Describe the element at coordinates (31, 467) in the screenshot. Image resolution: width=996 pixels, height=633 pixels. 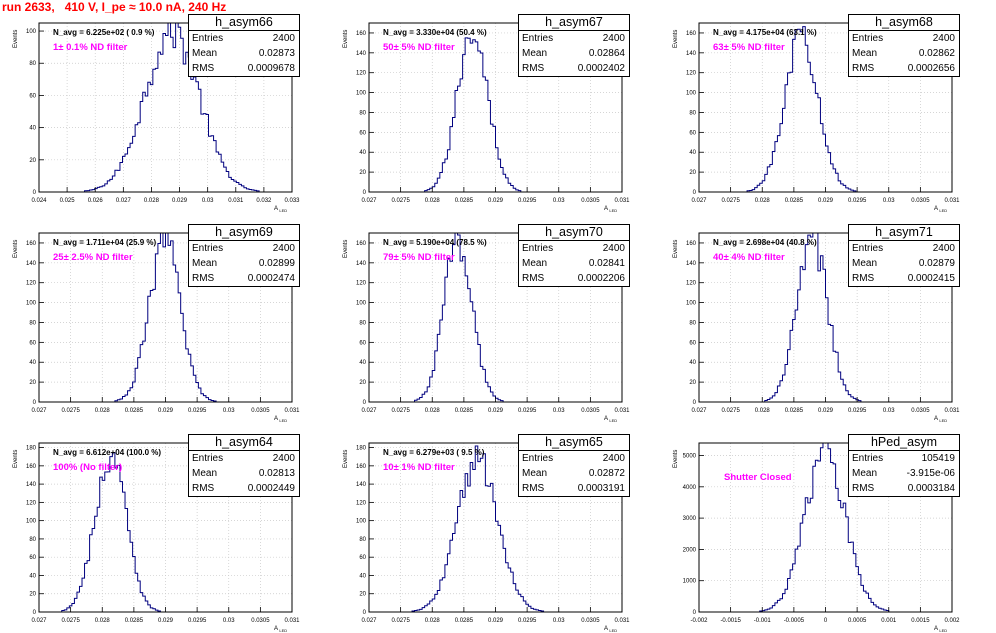
I see `y-tick-label: 160` at that location.